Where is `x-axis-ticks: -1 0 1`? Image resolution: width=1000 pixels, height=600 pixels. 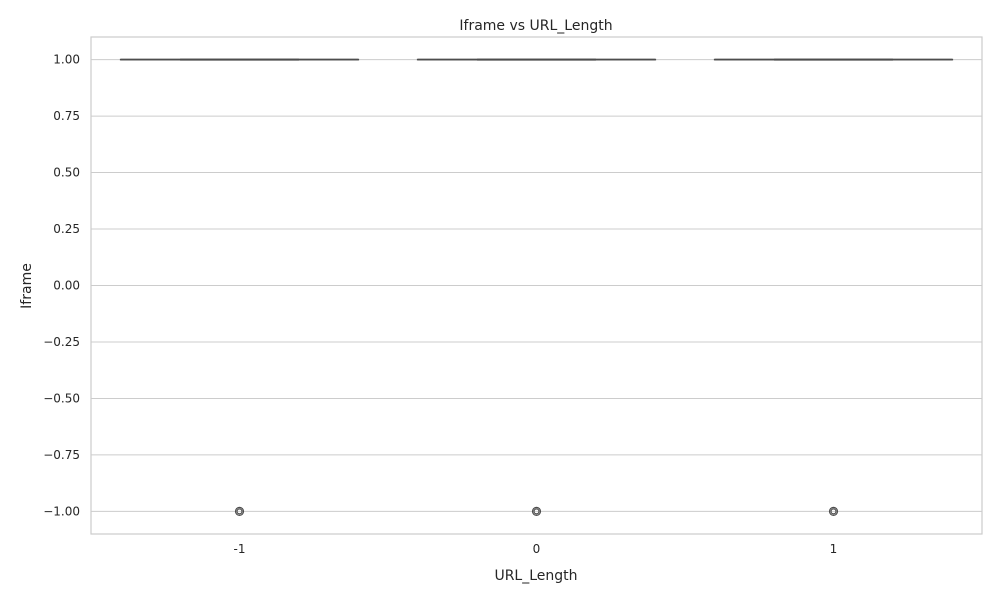
x-axis-ticks: -1 0 1 is located at coordinates (536, 549).